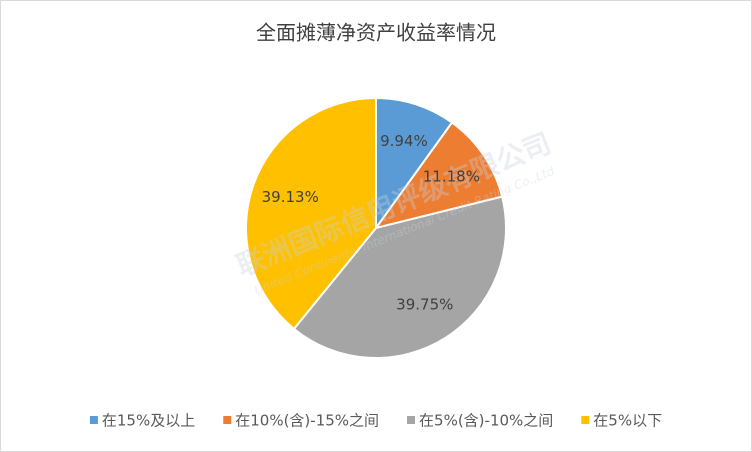 This screenshot has width=752, height=452. I want to click on chart-title: 全面摊薄净资产收益率情况, so click(376, 33).